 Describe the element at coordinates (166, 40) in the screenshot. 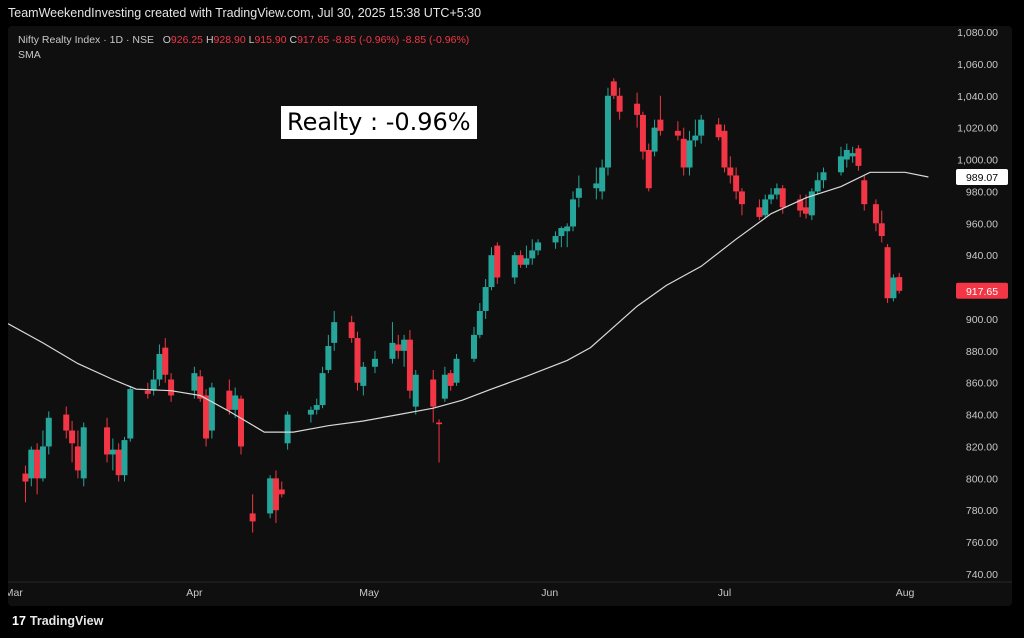

I see `legend-open-label: O` at that location.